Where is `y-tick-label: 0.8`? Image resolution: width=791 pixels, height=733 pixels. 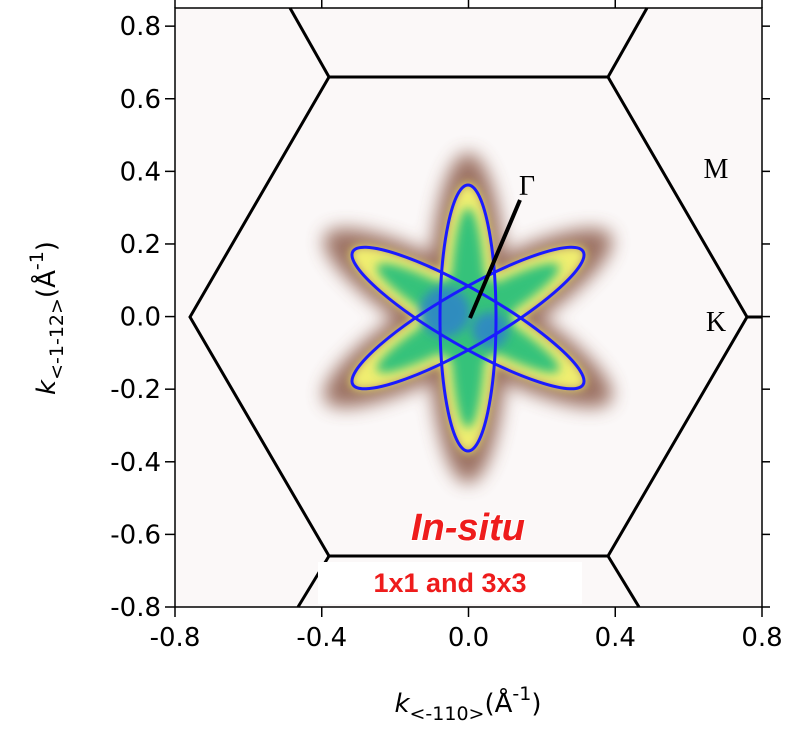
y-tick-label: 0.8 is located at coordinates (140, 27).